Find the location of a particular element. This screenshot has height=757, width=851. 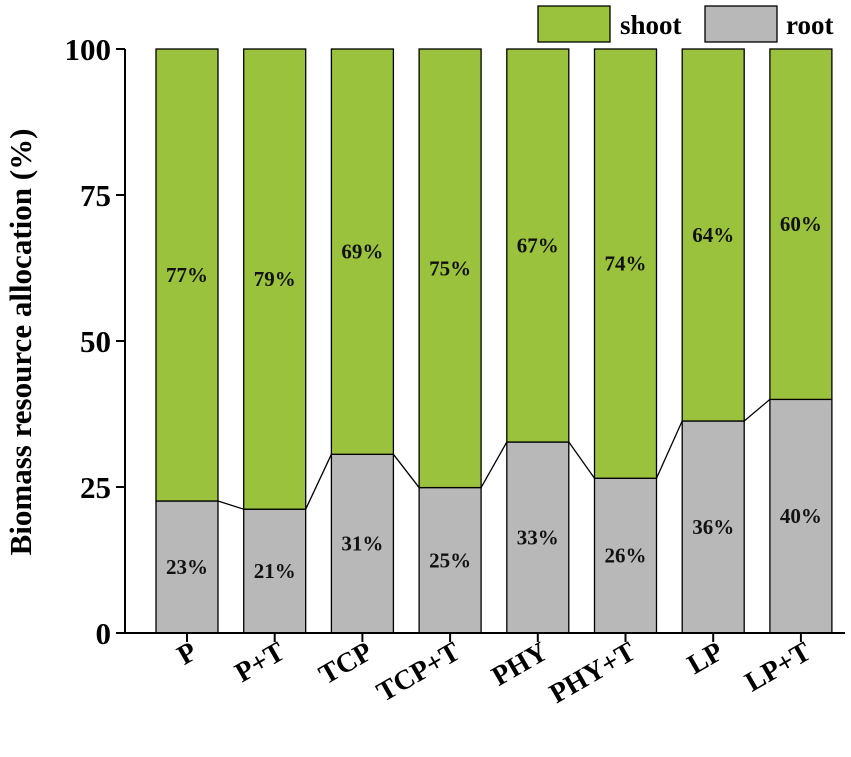

data-label-root-P: 23% is located at coordinates (187, 567).